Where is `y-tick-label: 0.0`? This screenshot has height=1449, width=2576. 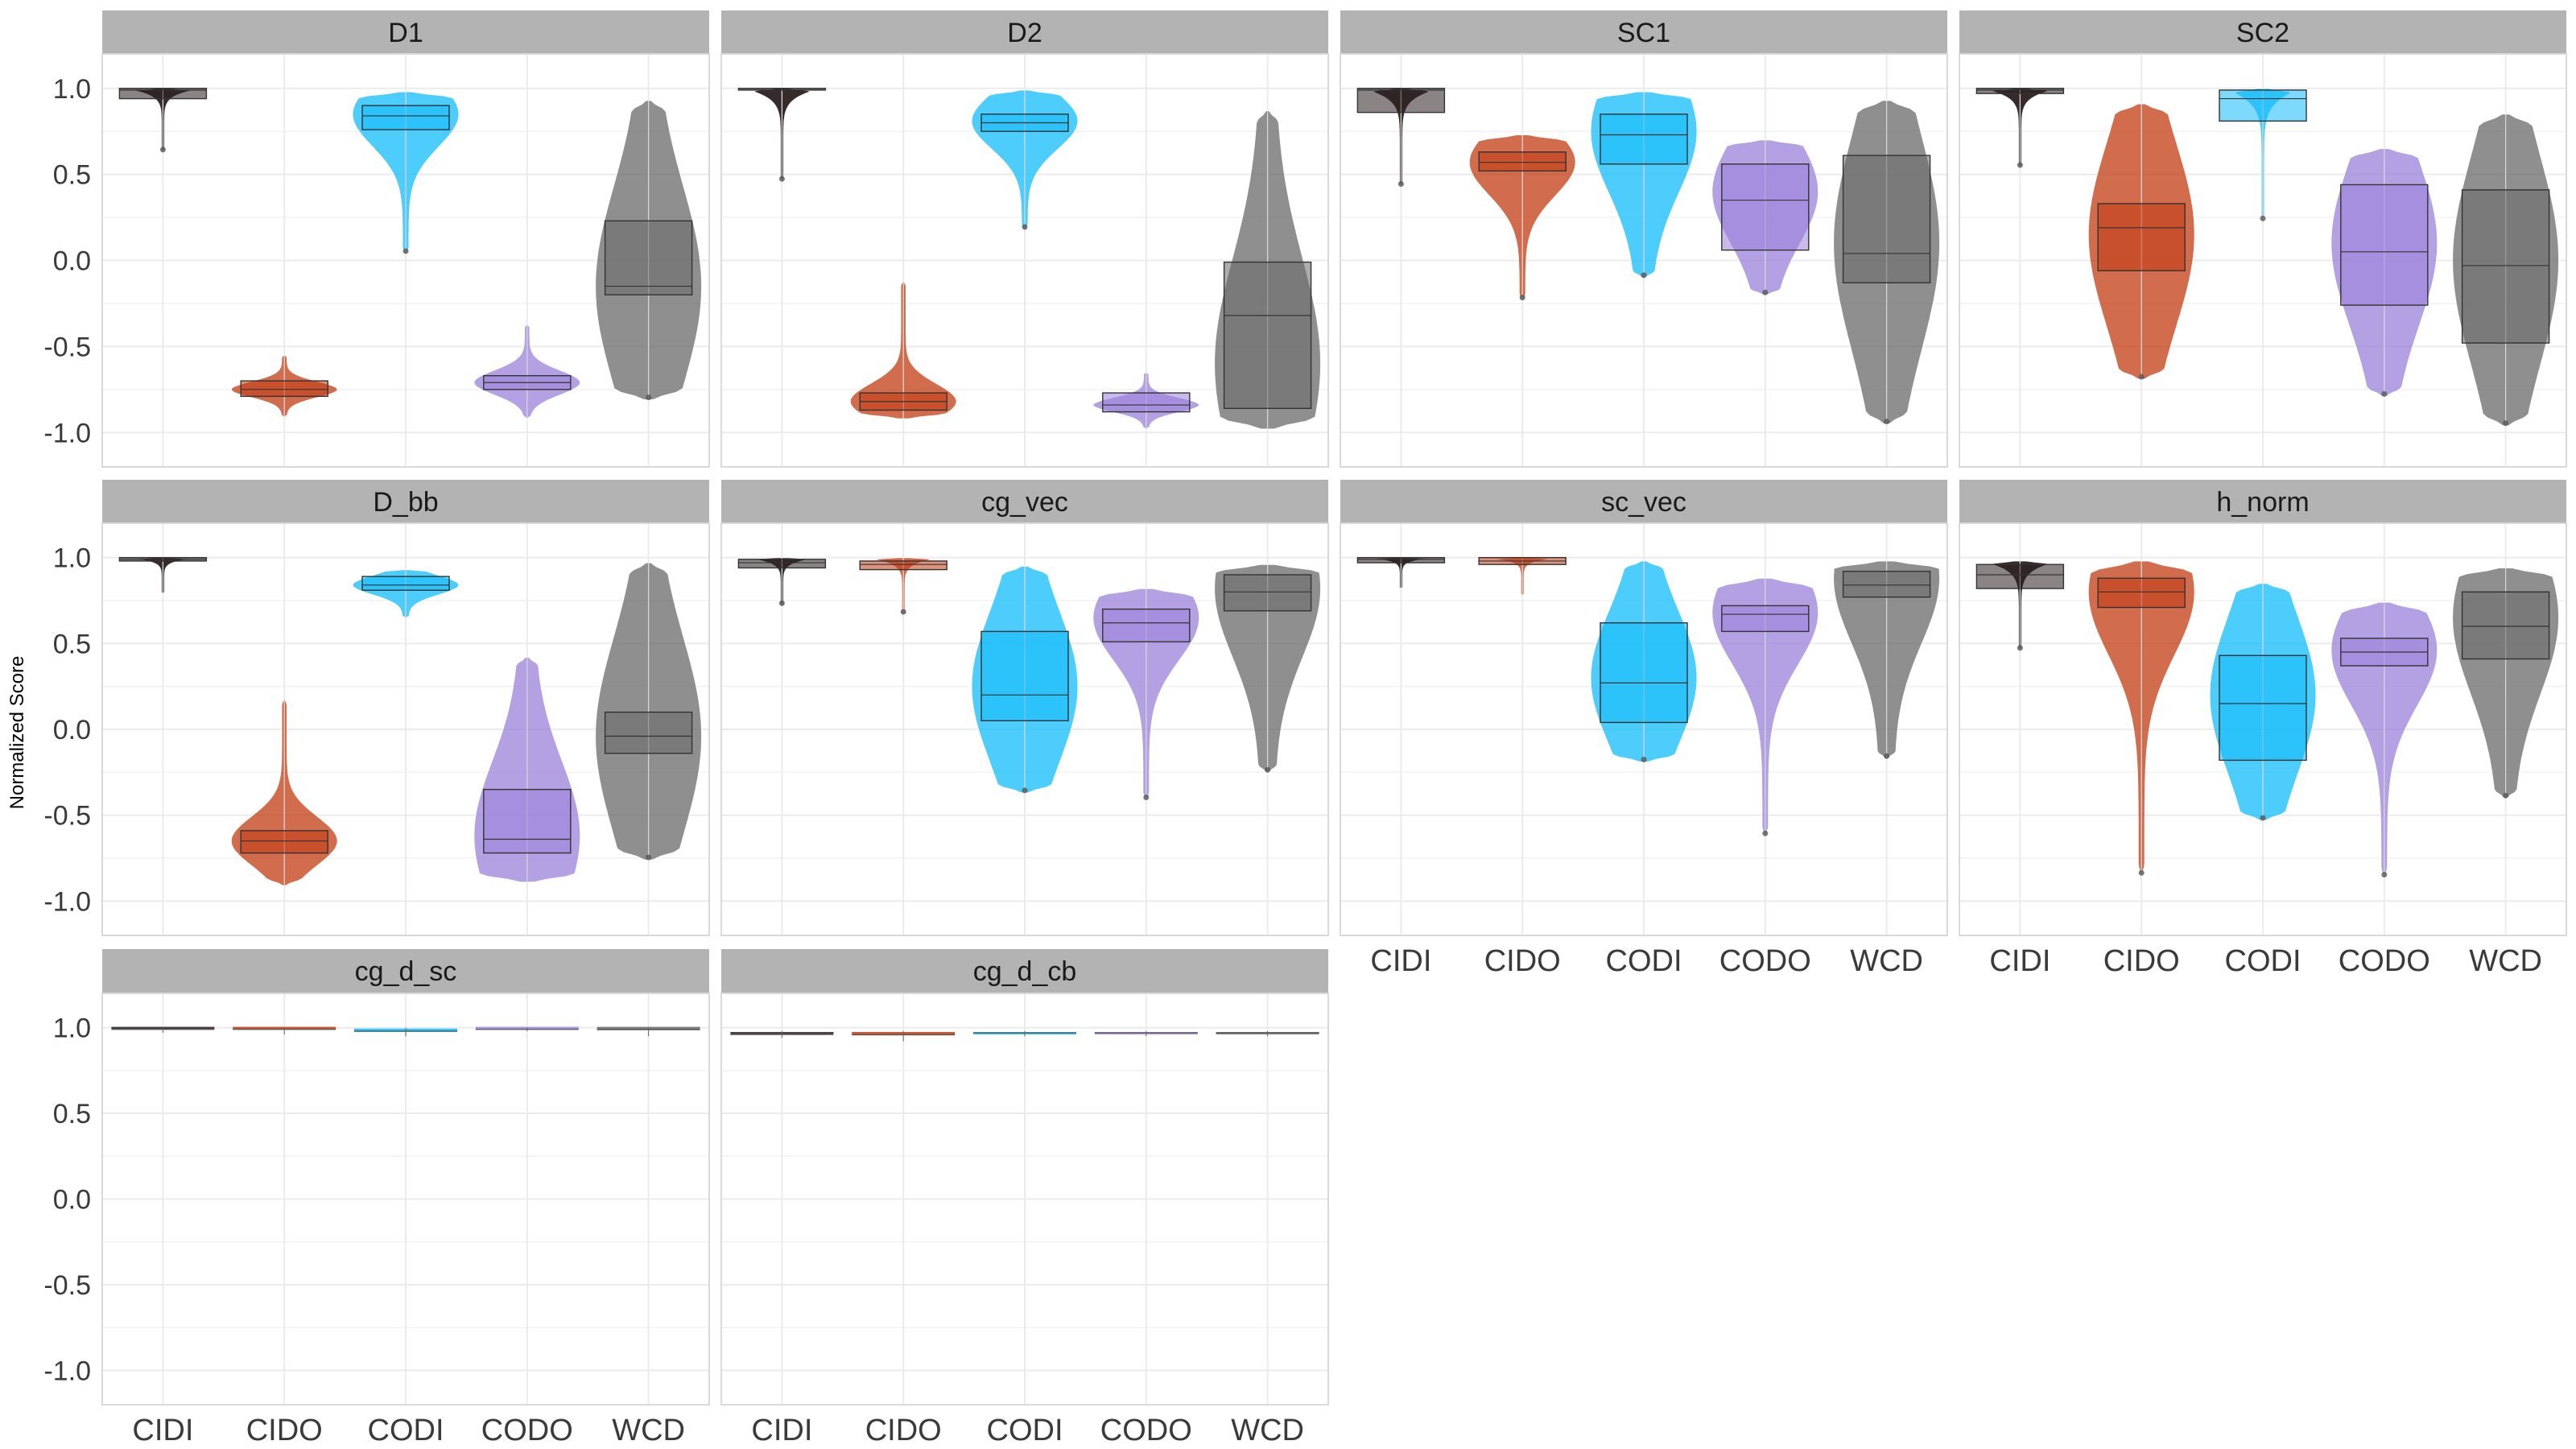
y-tick-label: 0.0 is located at coordinates (72, 261).